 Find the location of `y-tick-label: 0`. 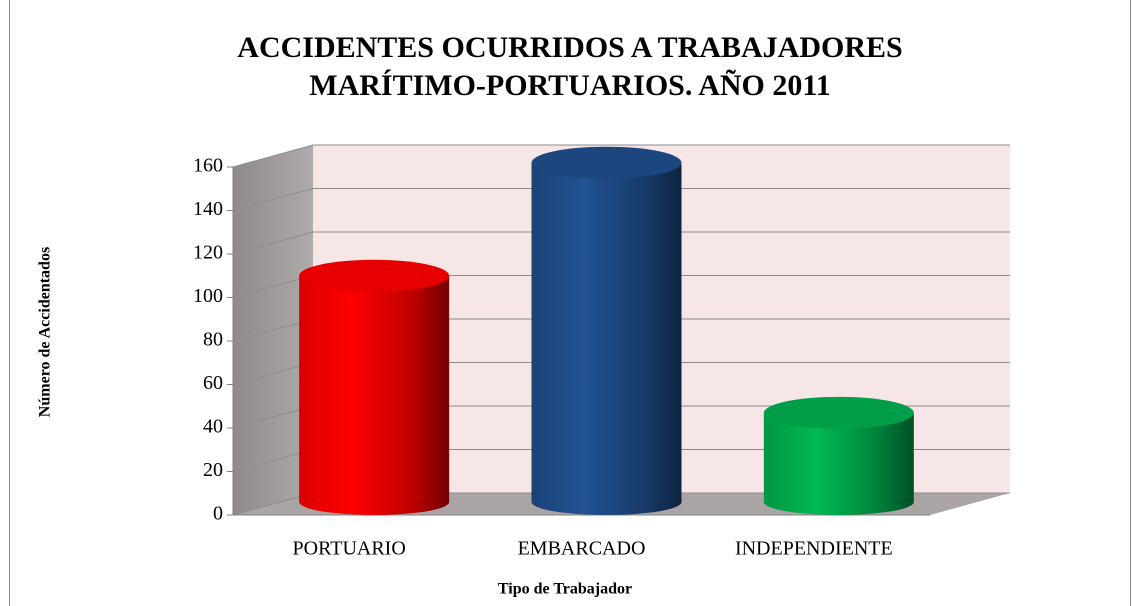

y-tick-label: 0 is located at coordinates (218, 514).